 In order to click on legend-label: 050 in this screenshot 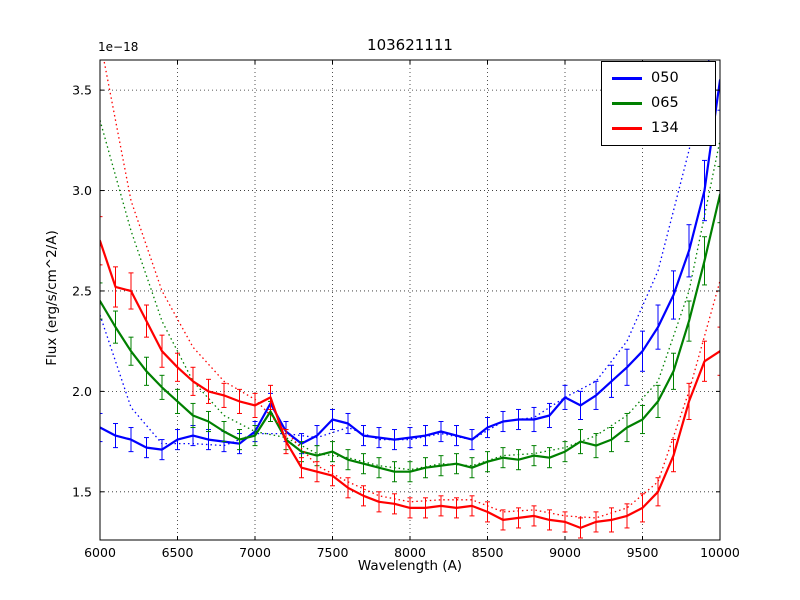, I will do `click(665, 78)`.